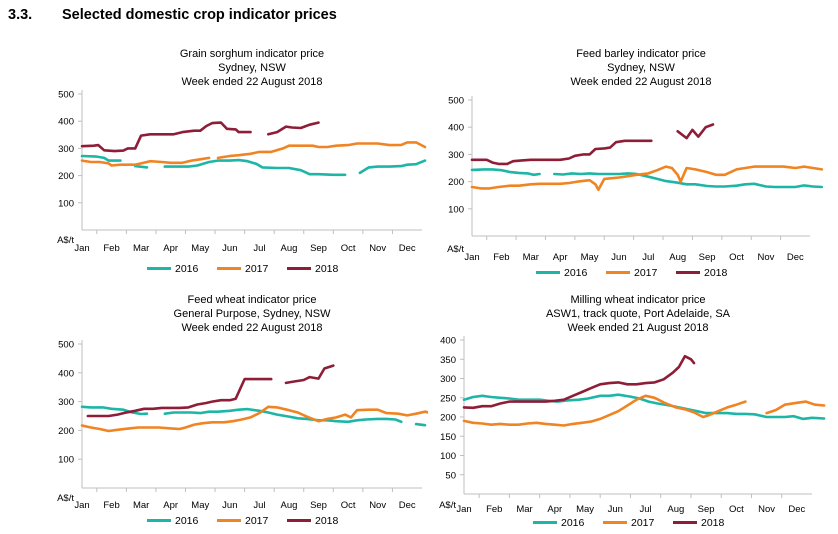 This screenshot has width=838, height=534. I want to click on y-tick-label: 250, so click(448, 398).